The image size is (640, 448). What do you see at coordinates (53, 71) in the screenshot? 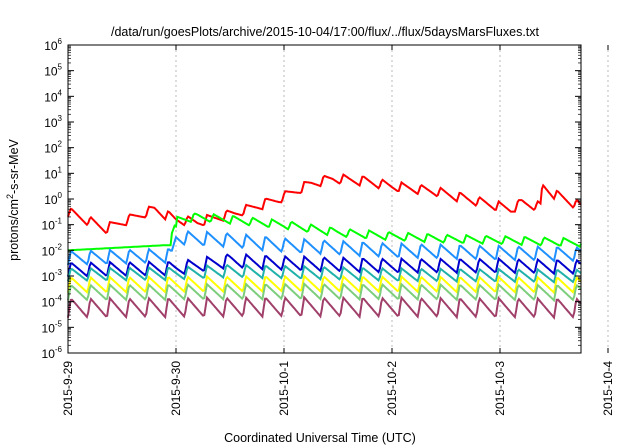
I see `y-tick-label: 10⁵` at bounding box center [53, 71].